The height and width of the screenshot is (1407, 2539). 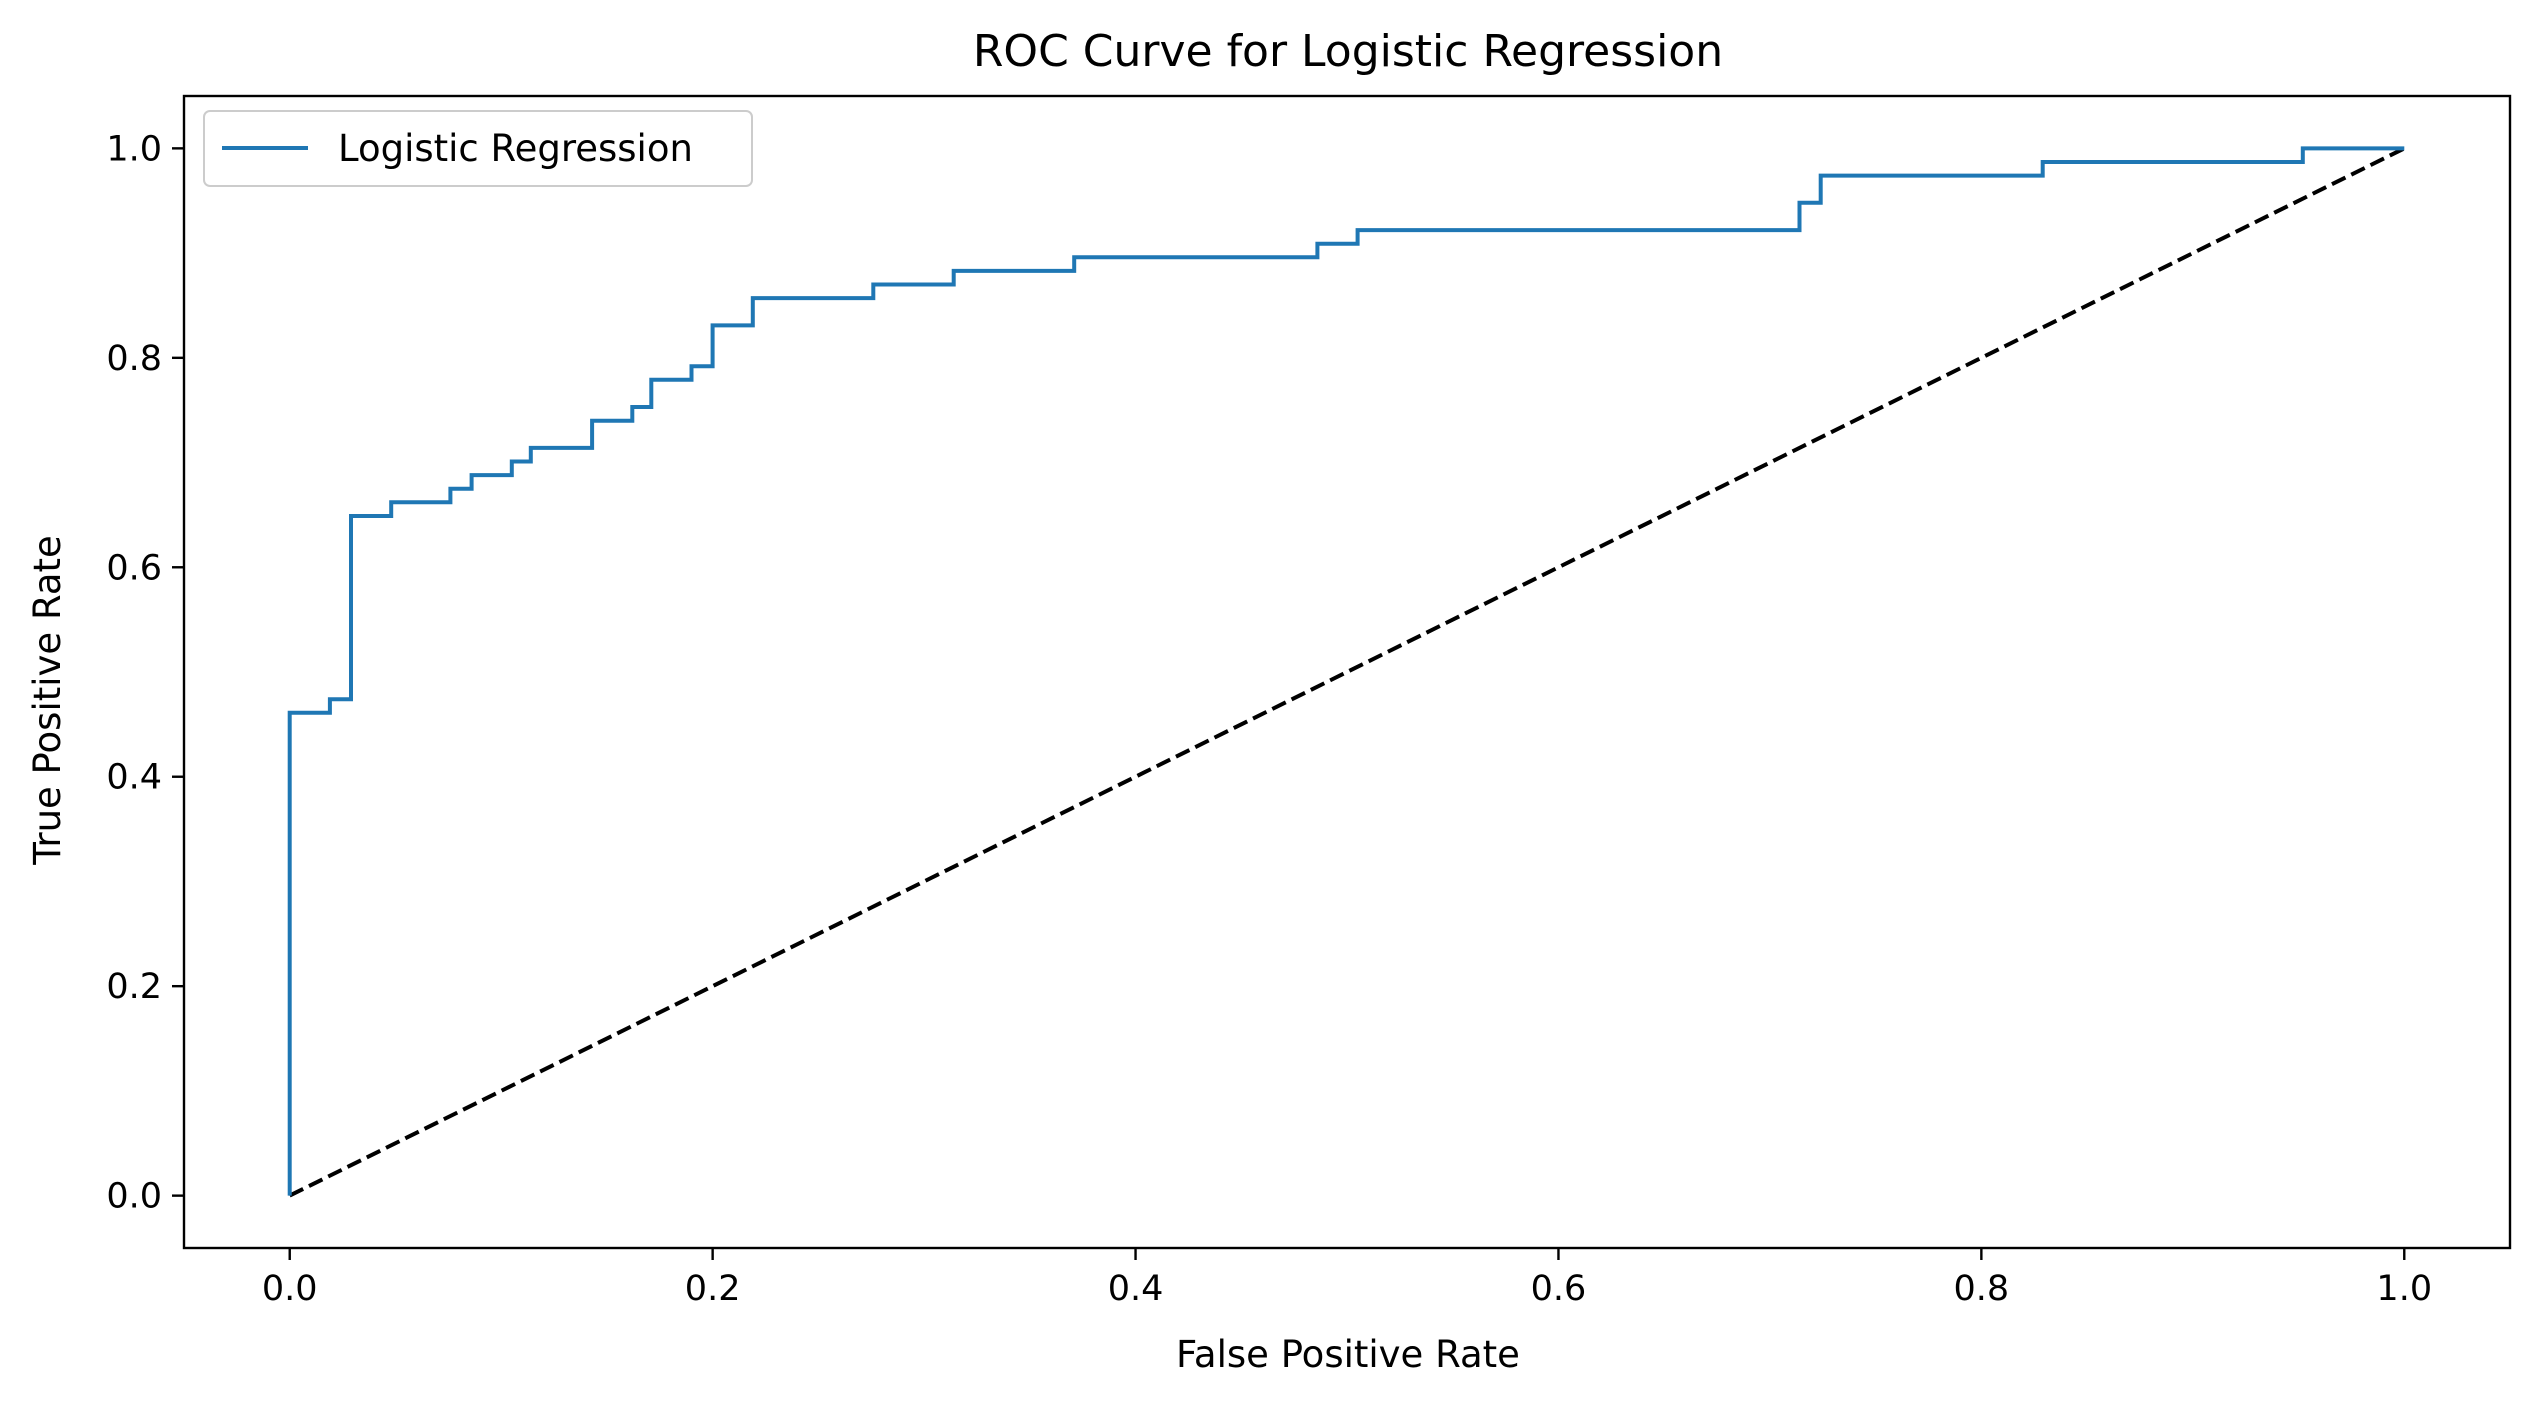 I want to click on x-tick-label: 0.2, so click(x=713, y=1289).